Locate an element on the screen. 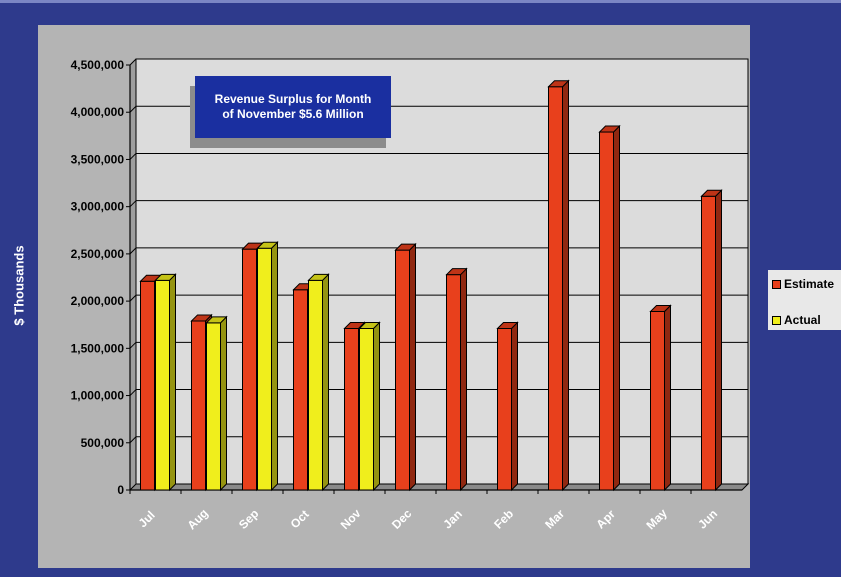  estimate-bar-mar is located at coordinates (555, 288).